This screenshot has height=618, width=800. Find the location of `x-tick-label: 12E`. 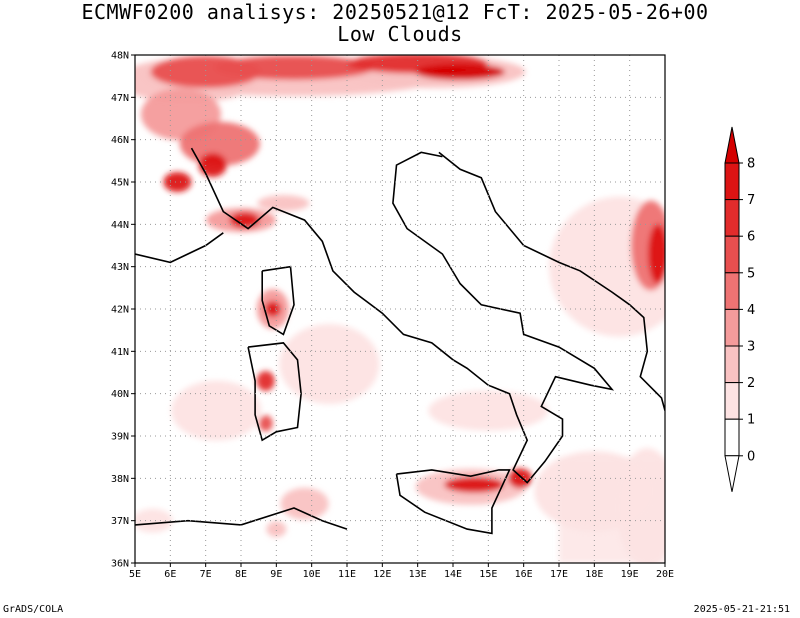

x-tick-label: 12E is located at coordinates (382, 574).